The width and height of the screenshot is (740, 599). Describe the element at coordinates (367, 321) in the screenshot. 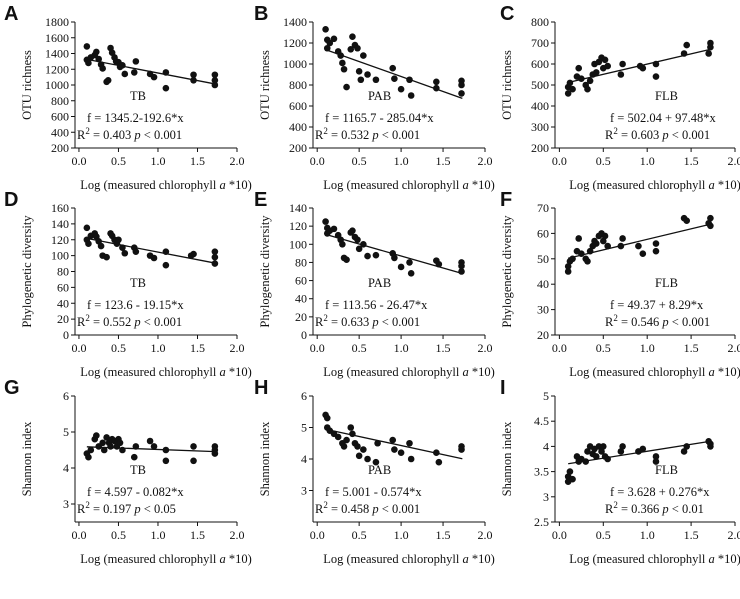

I see `r2-text: R2 = 0.633 p < 0.001` at that location.